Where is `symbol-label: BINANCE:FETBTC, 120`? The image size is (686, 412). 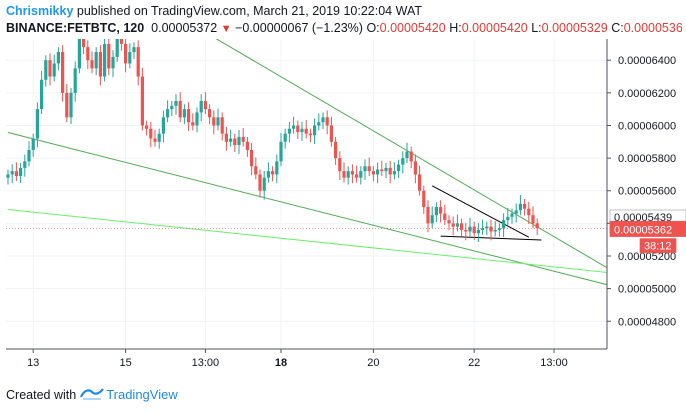 symbol-label: BINANCE:FETBTC, 120 is located at coordinates (75, 28).